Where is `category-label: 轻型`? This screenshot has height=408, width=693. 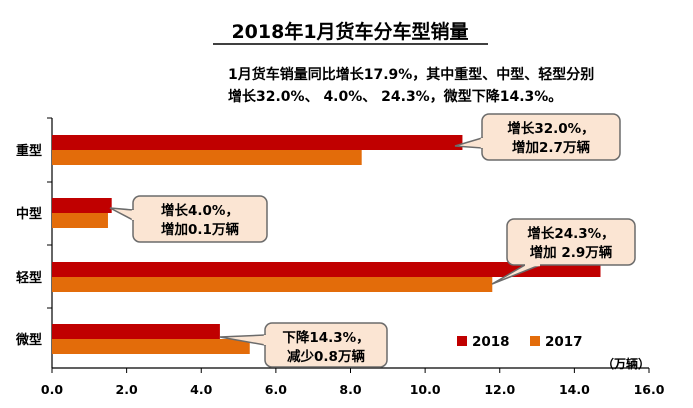
category-label: 轻型 is located at coordinates (29, 278).